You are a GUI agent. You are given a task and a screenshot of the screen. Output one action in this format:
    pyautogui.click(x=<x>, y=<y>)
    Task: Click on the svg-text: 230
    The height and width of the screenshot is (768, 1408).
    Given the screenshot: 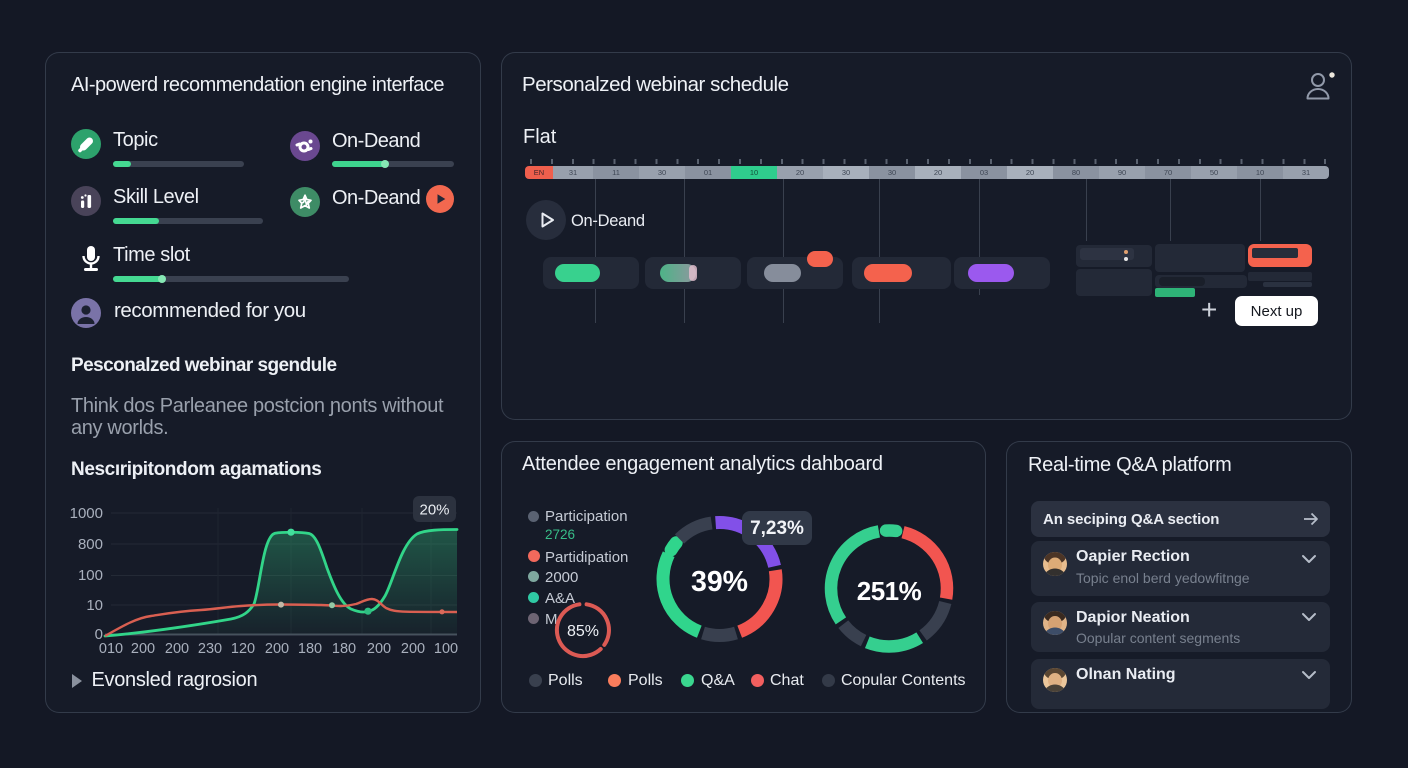 What is the action you would take?
    pyautogui.click(x=210, y=649)
    